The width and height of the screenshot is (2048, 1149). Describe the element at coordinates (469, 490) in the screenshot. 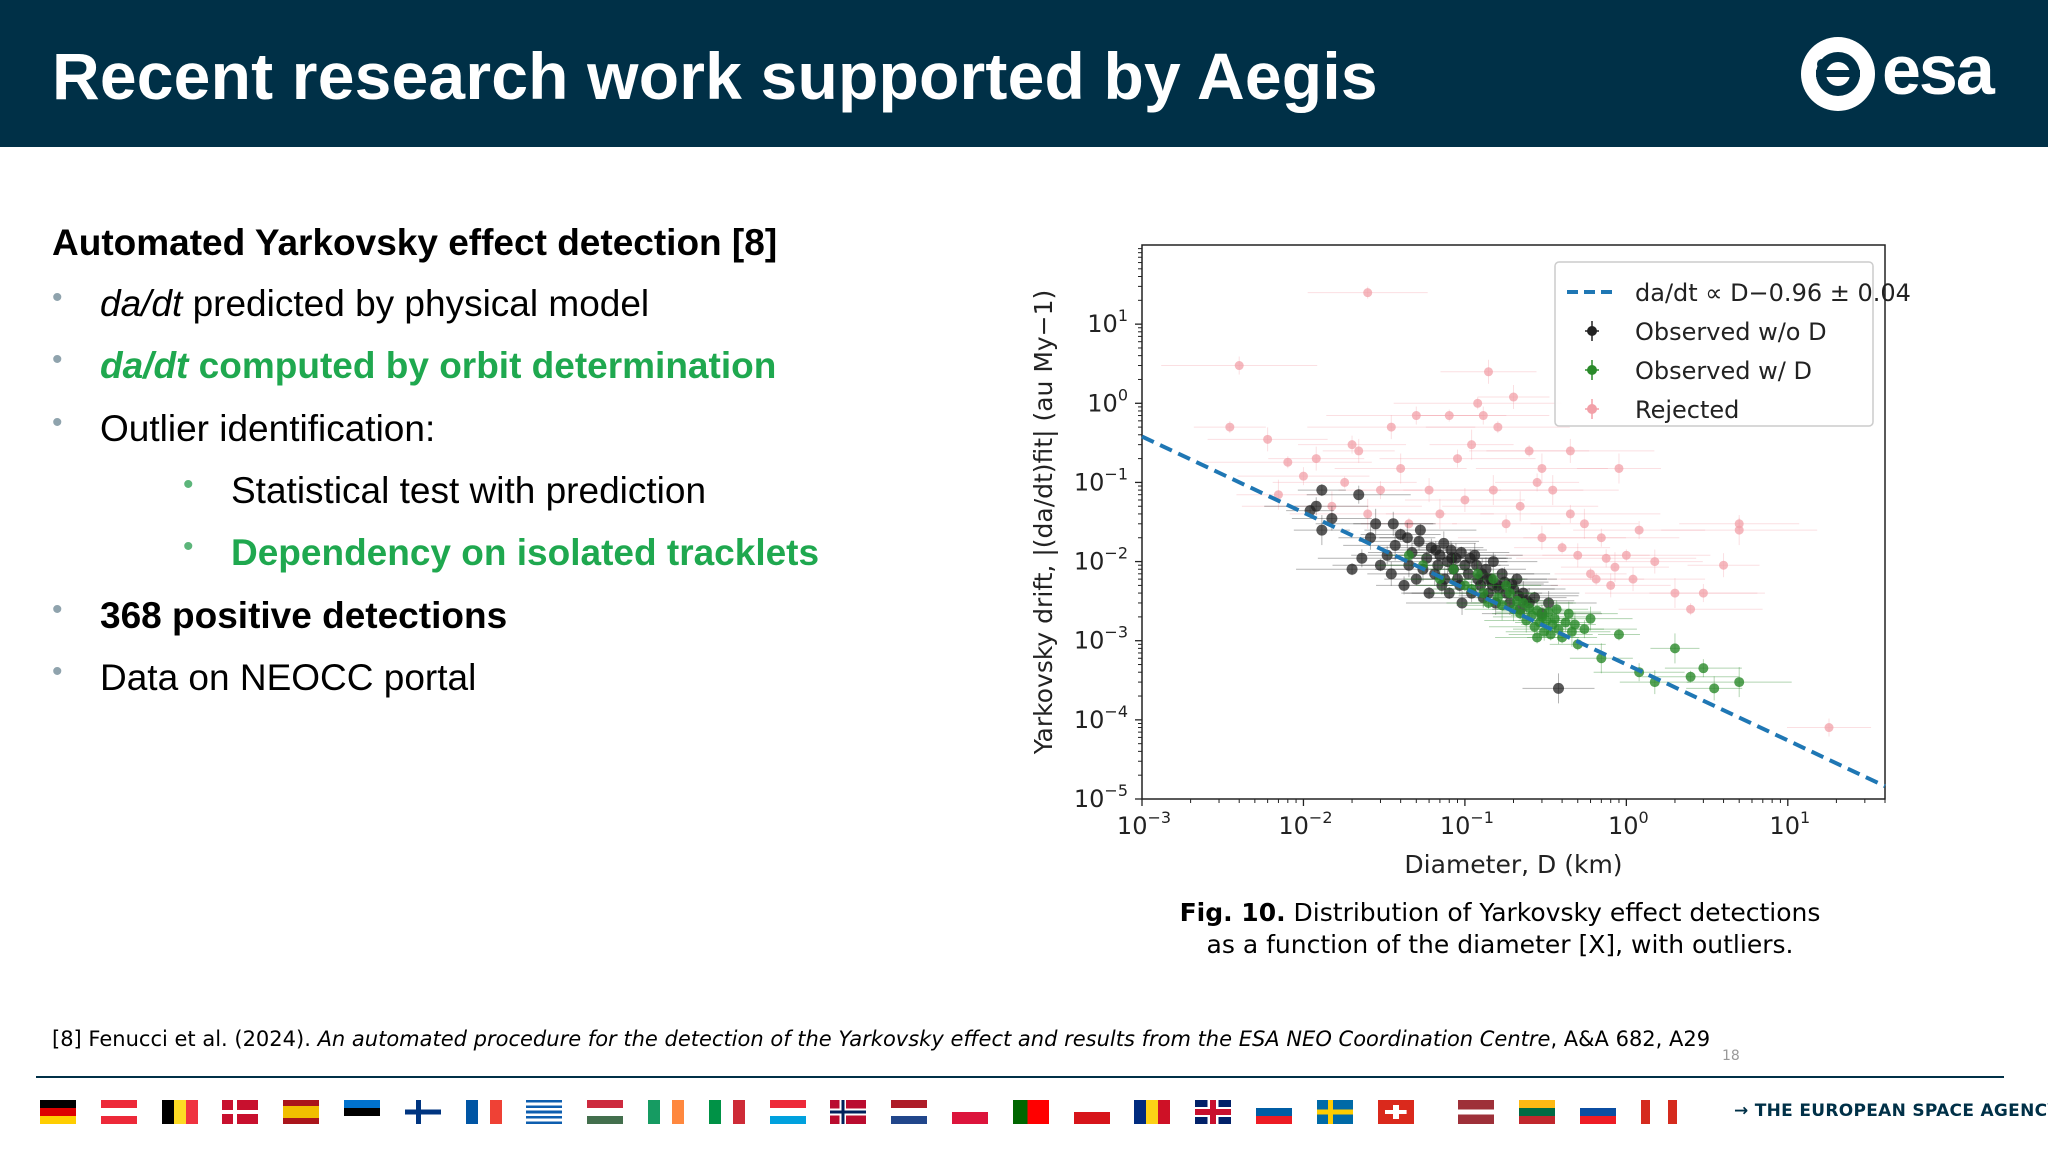

I see `bullet-text: Statistical test with prediction` at that location.